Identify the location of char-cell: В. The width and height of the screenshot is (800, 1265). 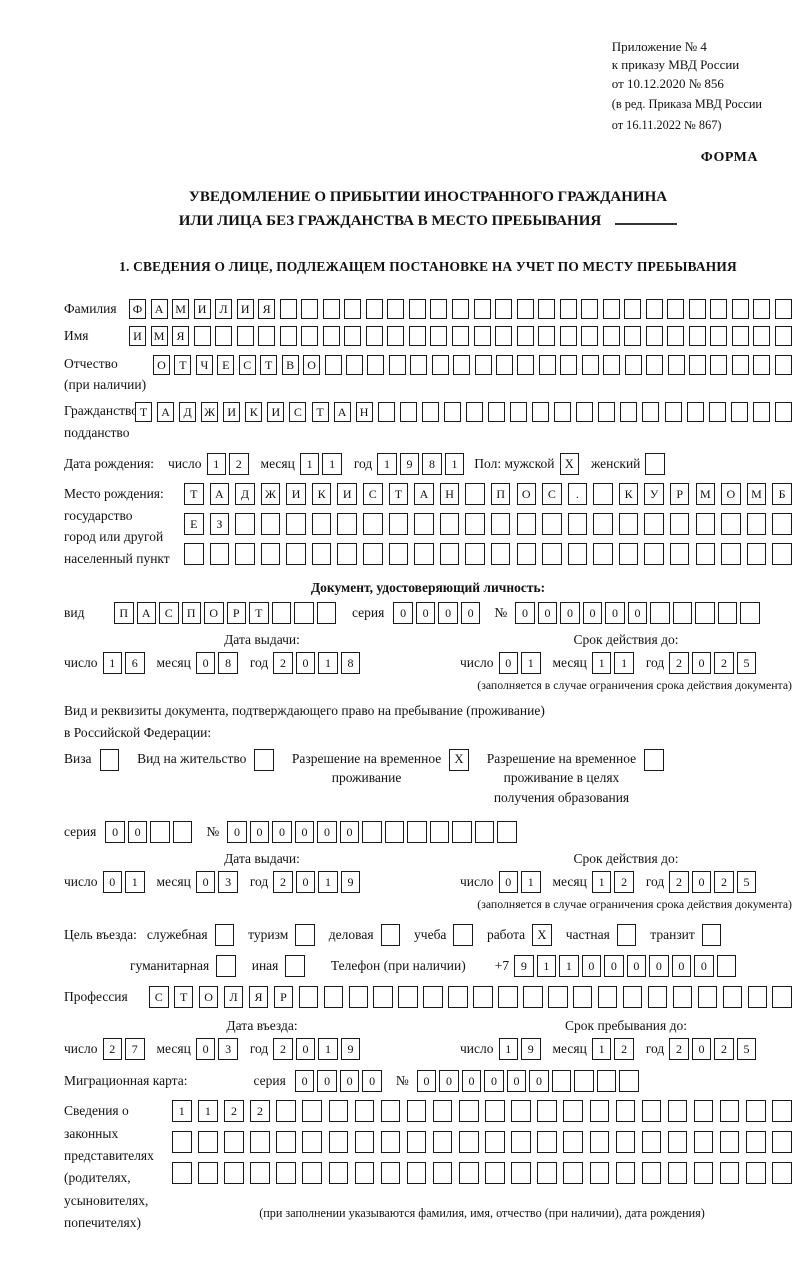
(290, 364).